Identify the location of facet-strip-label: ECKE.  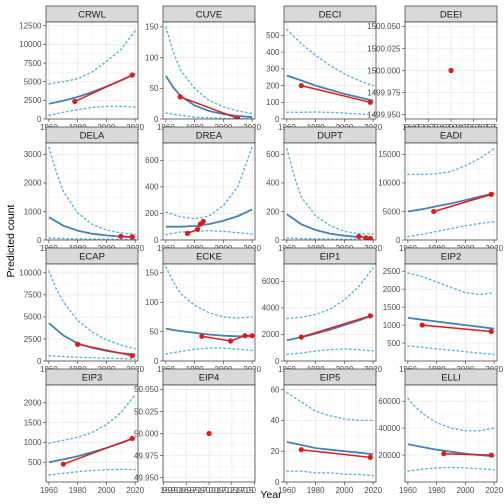
(209, 257).